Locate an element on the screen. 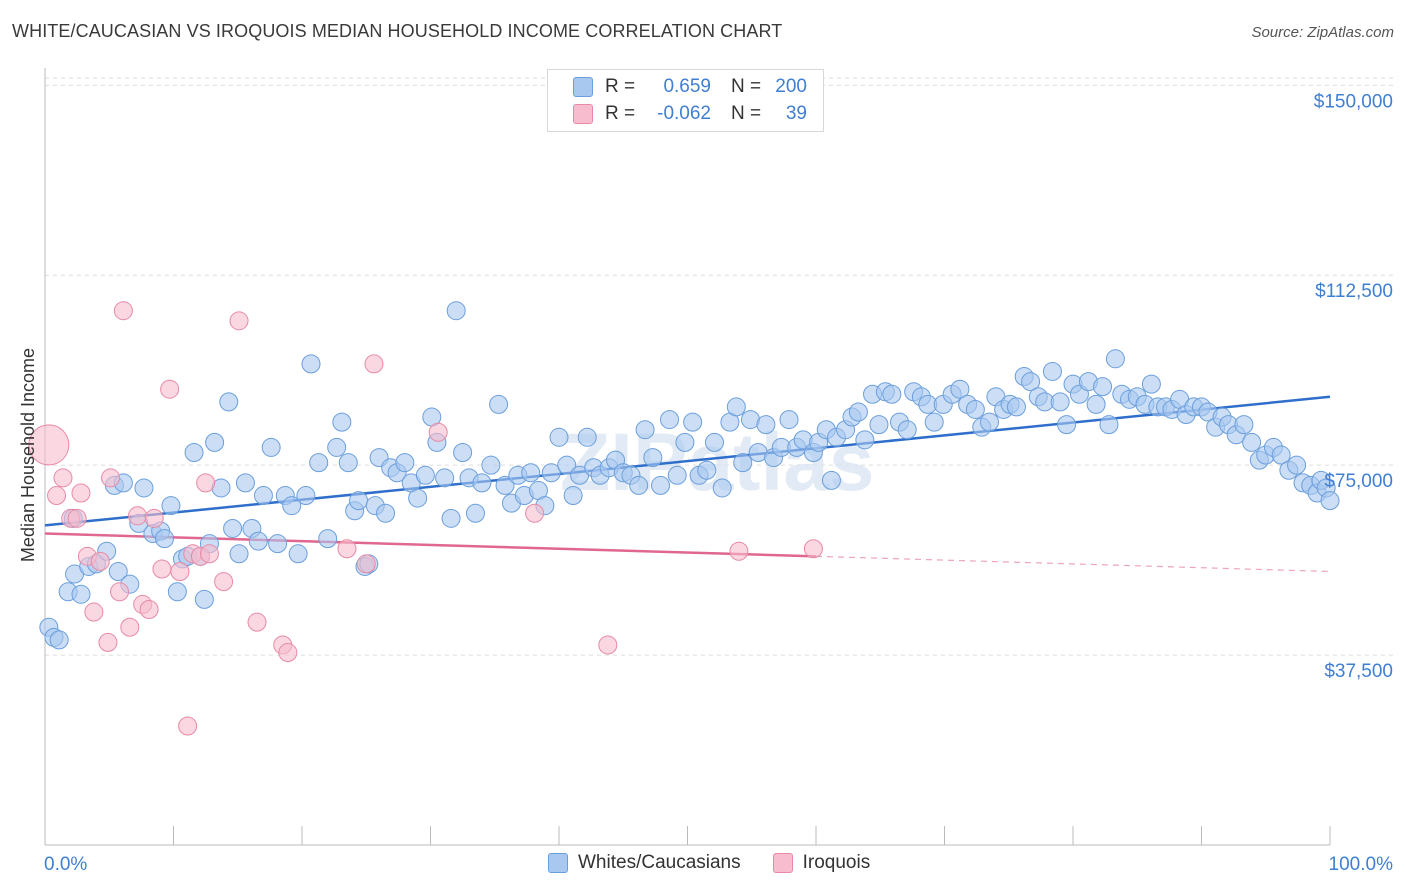 The width and height of the screenshot is (1406, 892). series-legend-whites: Whites/Caucasians is located at coordinates (644, 863).